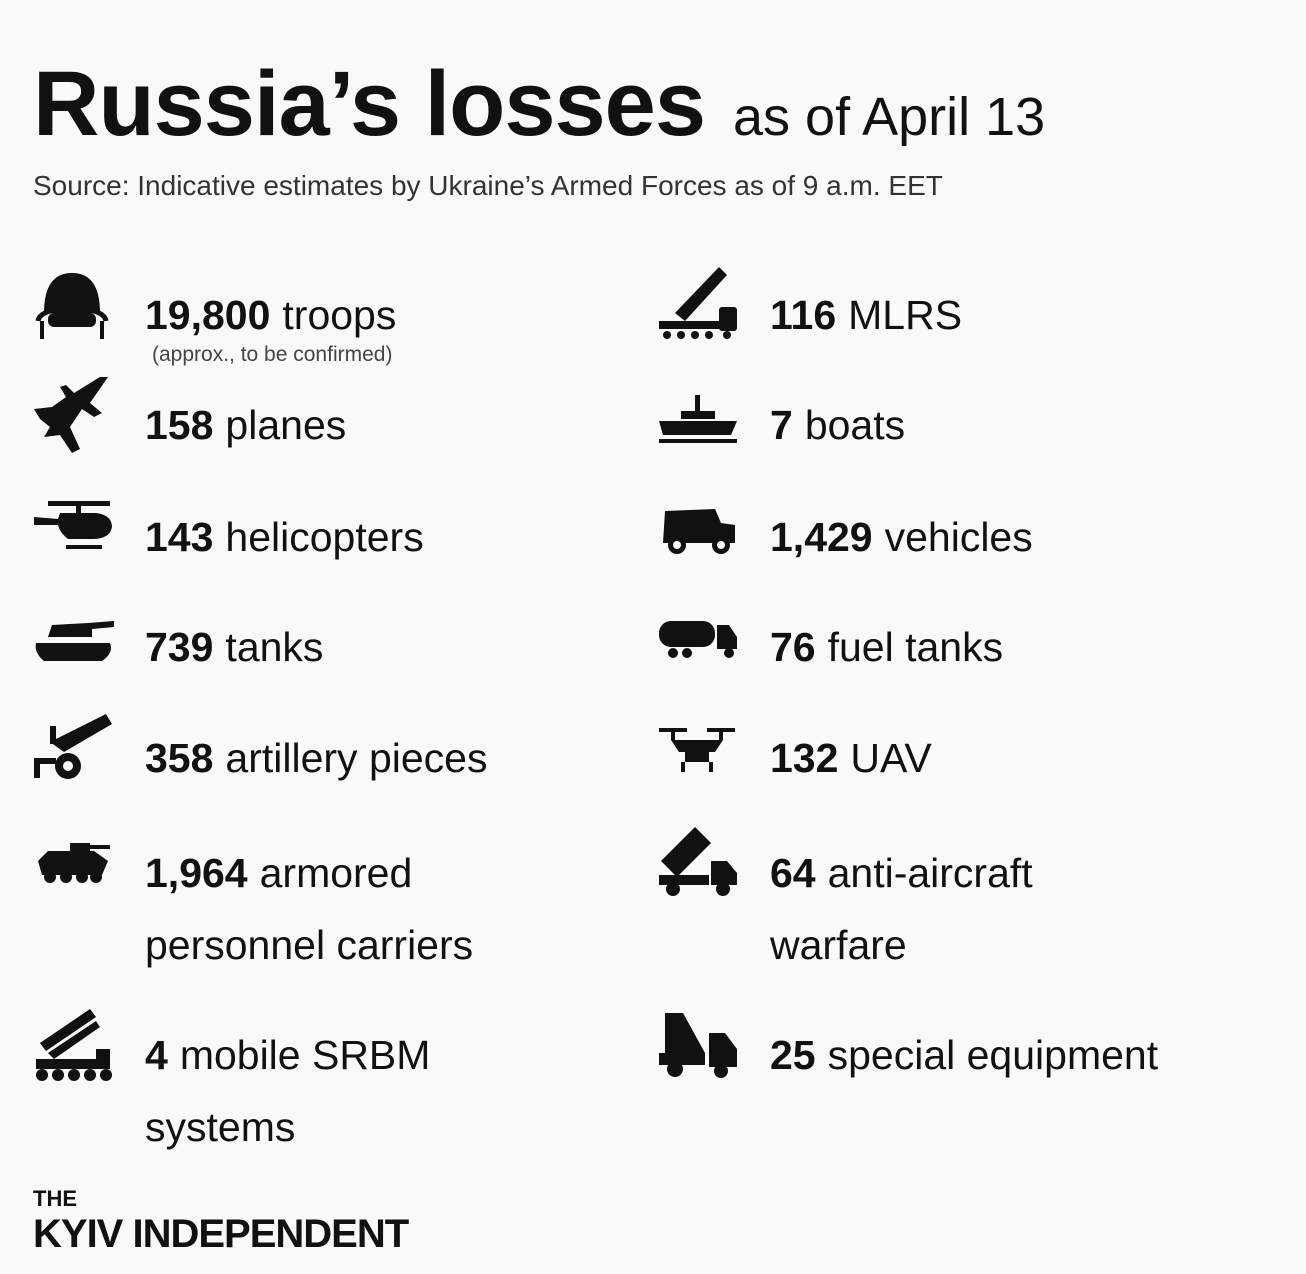 The image size is (1306, 1274). Describe the element at coordinates (179, 647) in the screenshot. I see `loss-count: 739` at that location.